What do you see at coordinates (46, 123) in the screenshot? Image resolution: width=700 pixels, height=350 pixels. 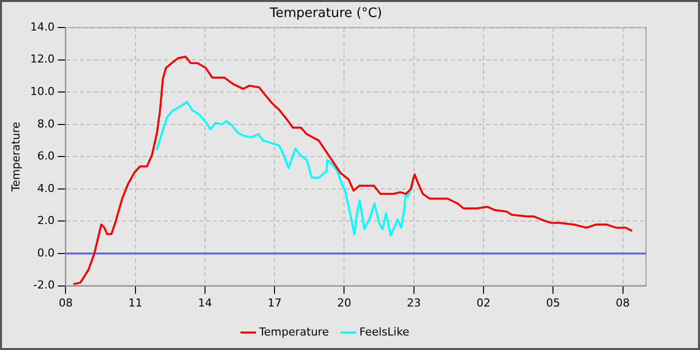 I see `y-tick-label: 8.0` at bounding box center [46, 123].